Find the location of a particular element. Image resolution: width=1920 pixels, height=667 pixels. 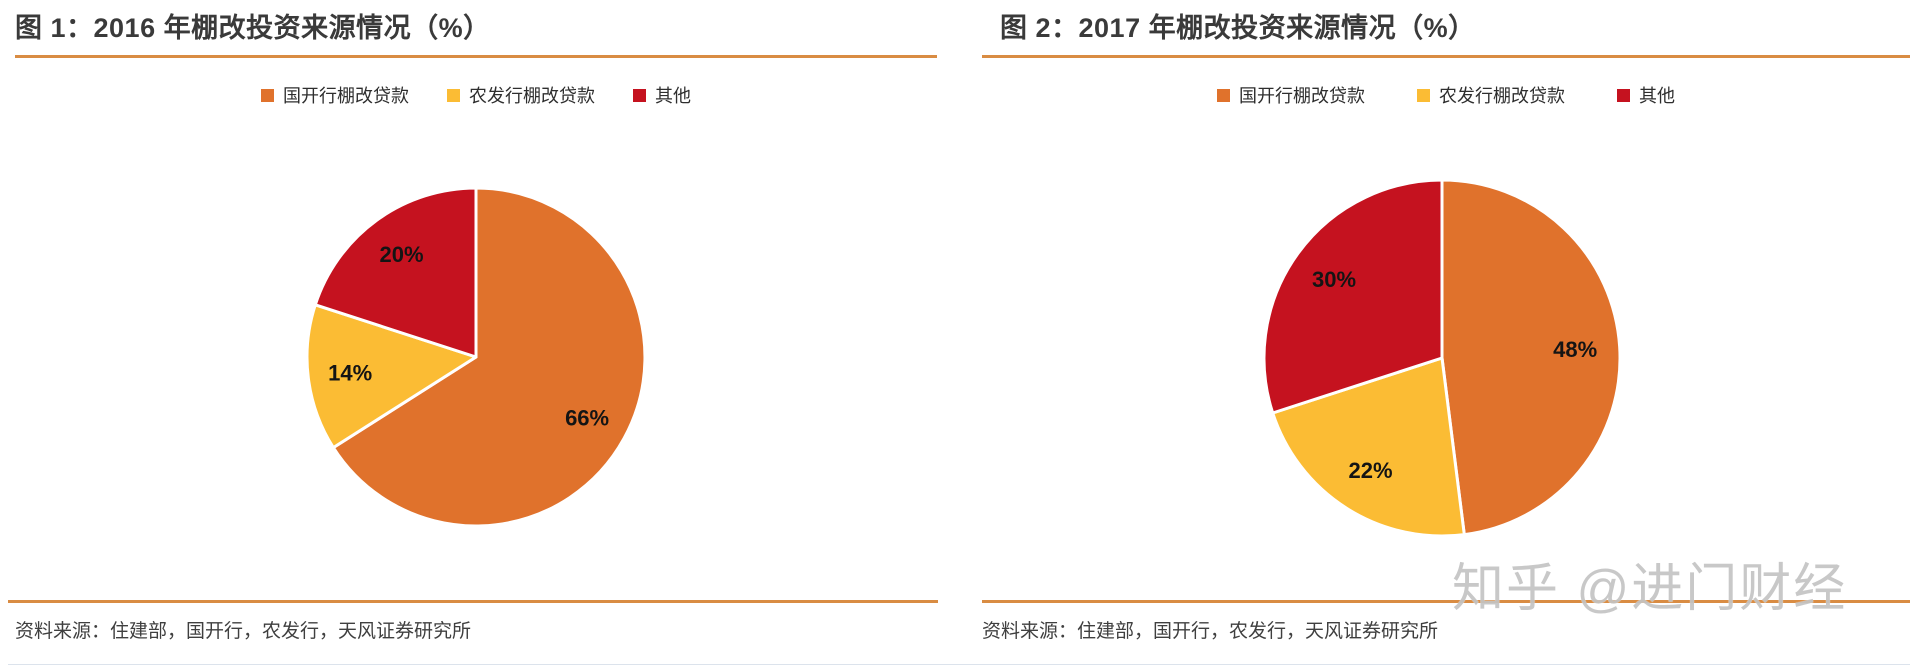

chart1-footer-divider is located at coordinates (473, 601).